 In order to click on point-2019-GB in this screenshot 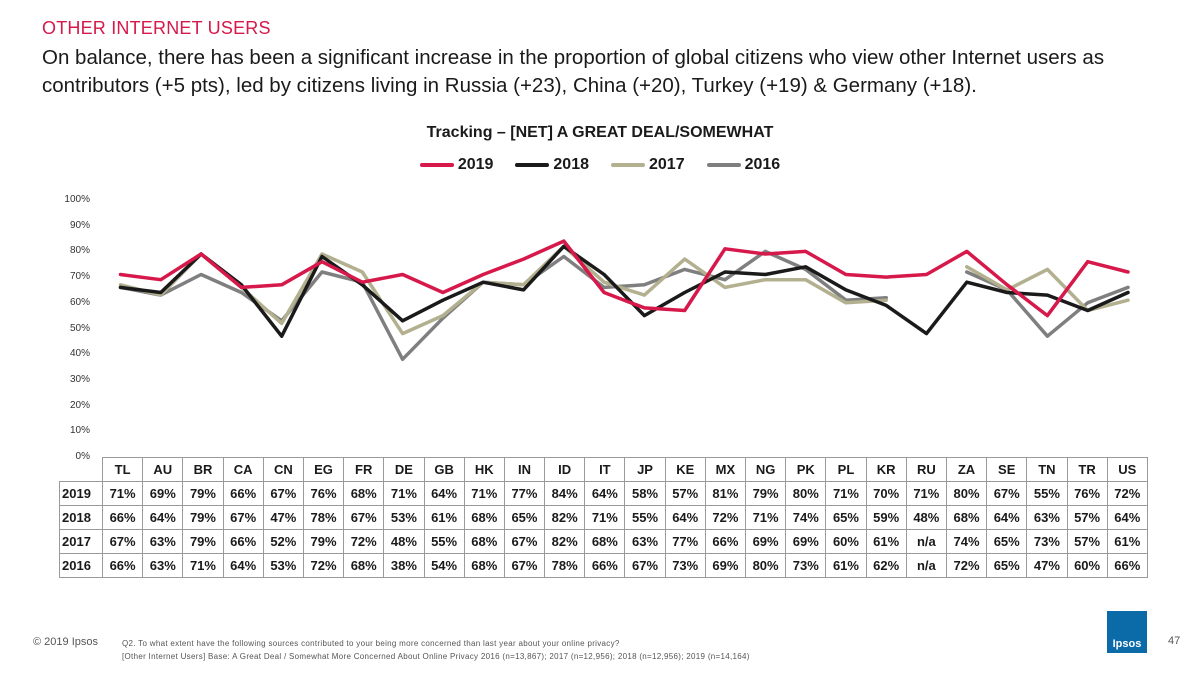, I will do `click(443, 292)`.